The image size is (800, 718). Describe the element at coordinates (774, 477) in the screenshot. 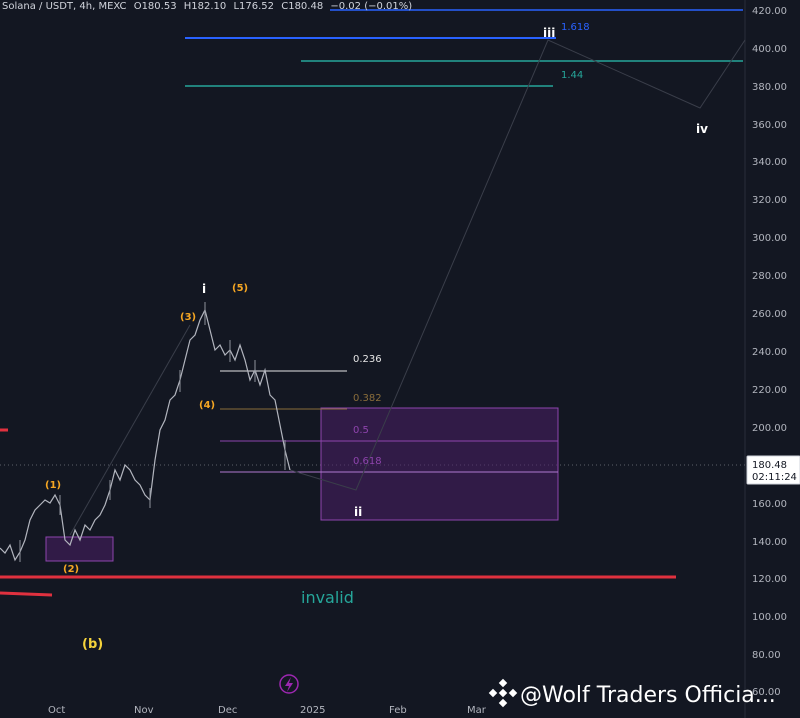

I see `countdown-timer: 02:11:24` at that location.